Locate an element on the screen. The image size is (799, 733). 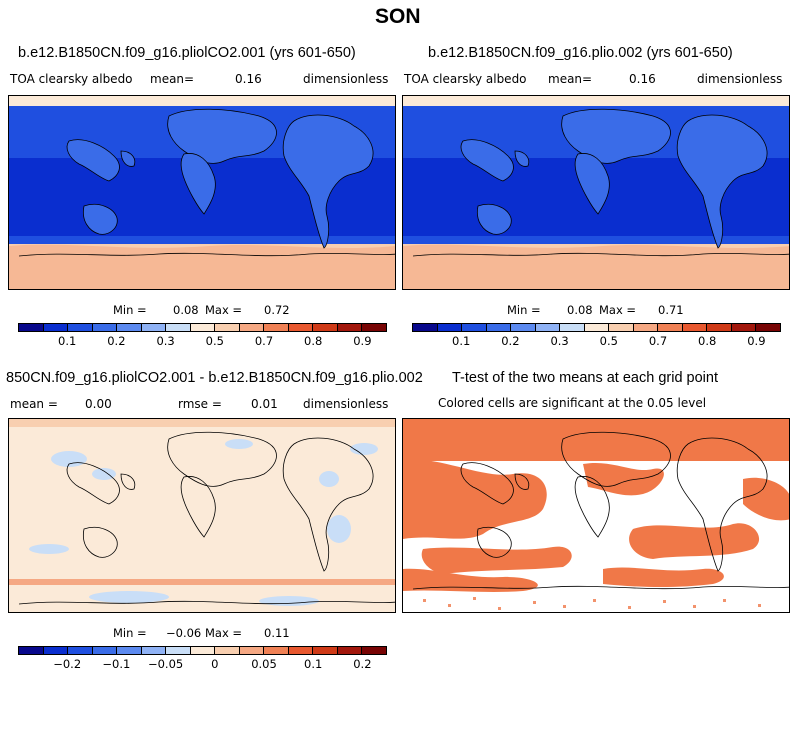
panel3-colorbar is located at coordinates (202, 650).